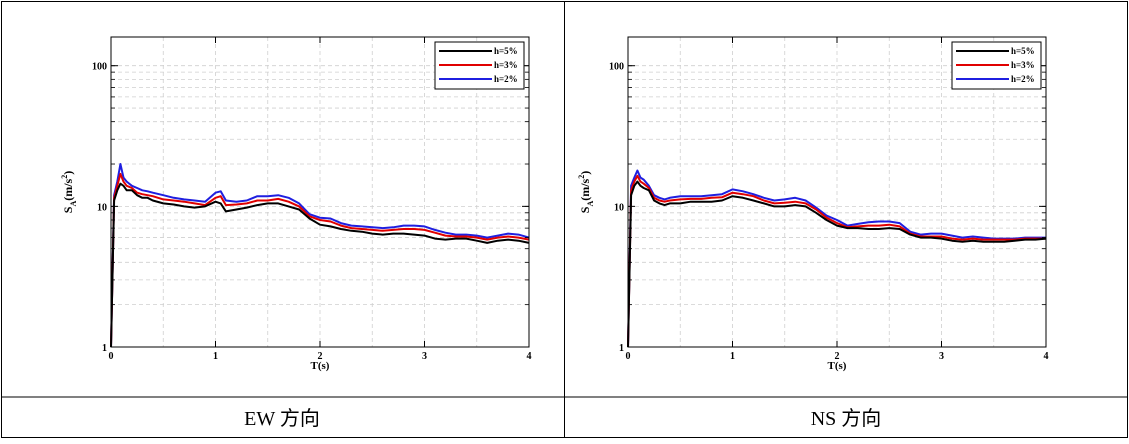 The image size is (1129, 444). Describe the element at coordinates (846, 418) in the screenshot. I see `panel-caption-ns: NS 方向` at that location.